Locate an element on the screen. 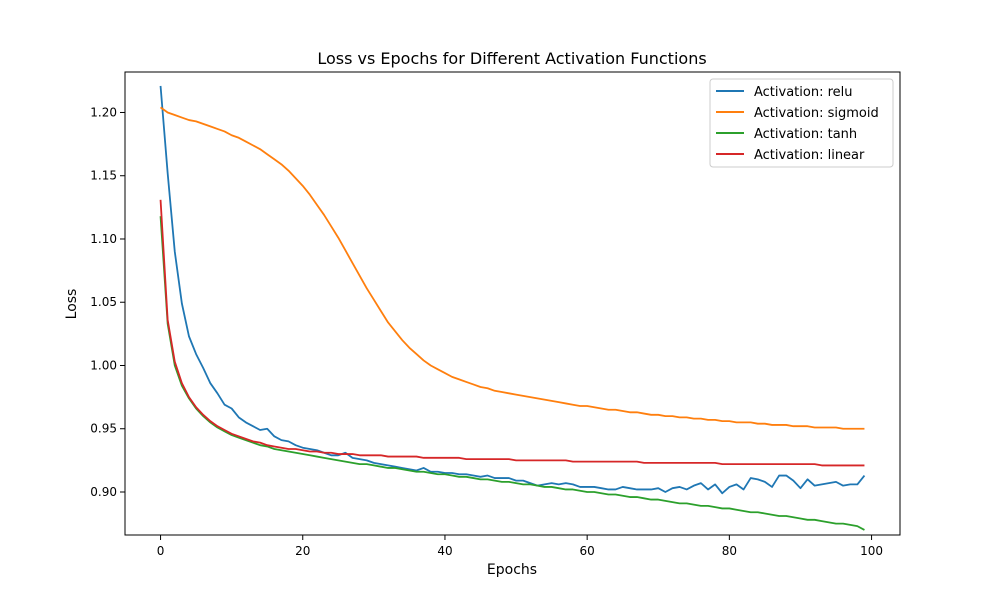 The height and width of the screenshot is (600, 1000). x-tick-label: 80 is located at coordinates (729, 551).